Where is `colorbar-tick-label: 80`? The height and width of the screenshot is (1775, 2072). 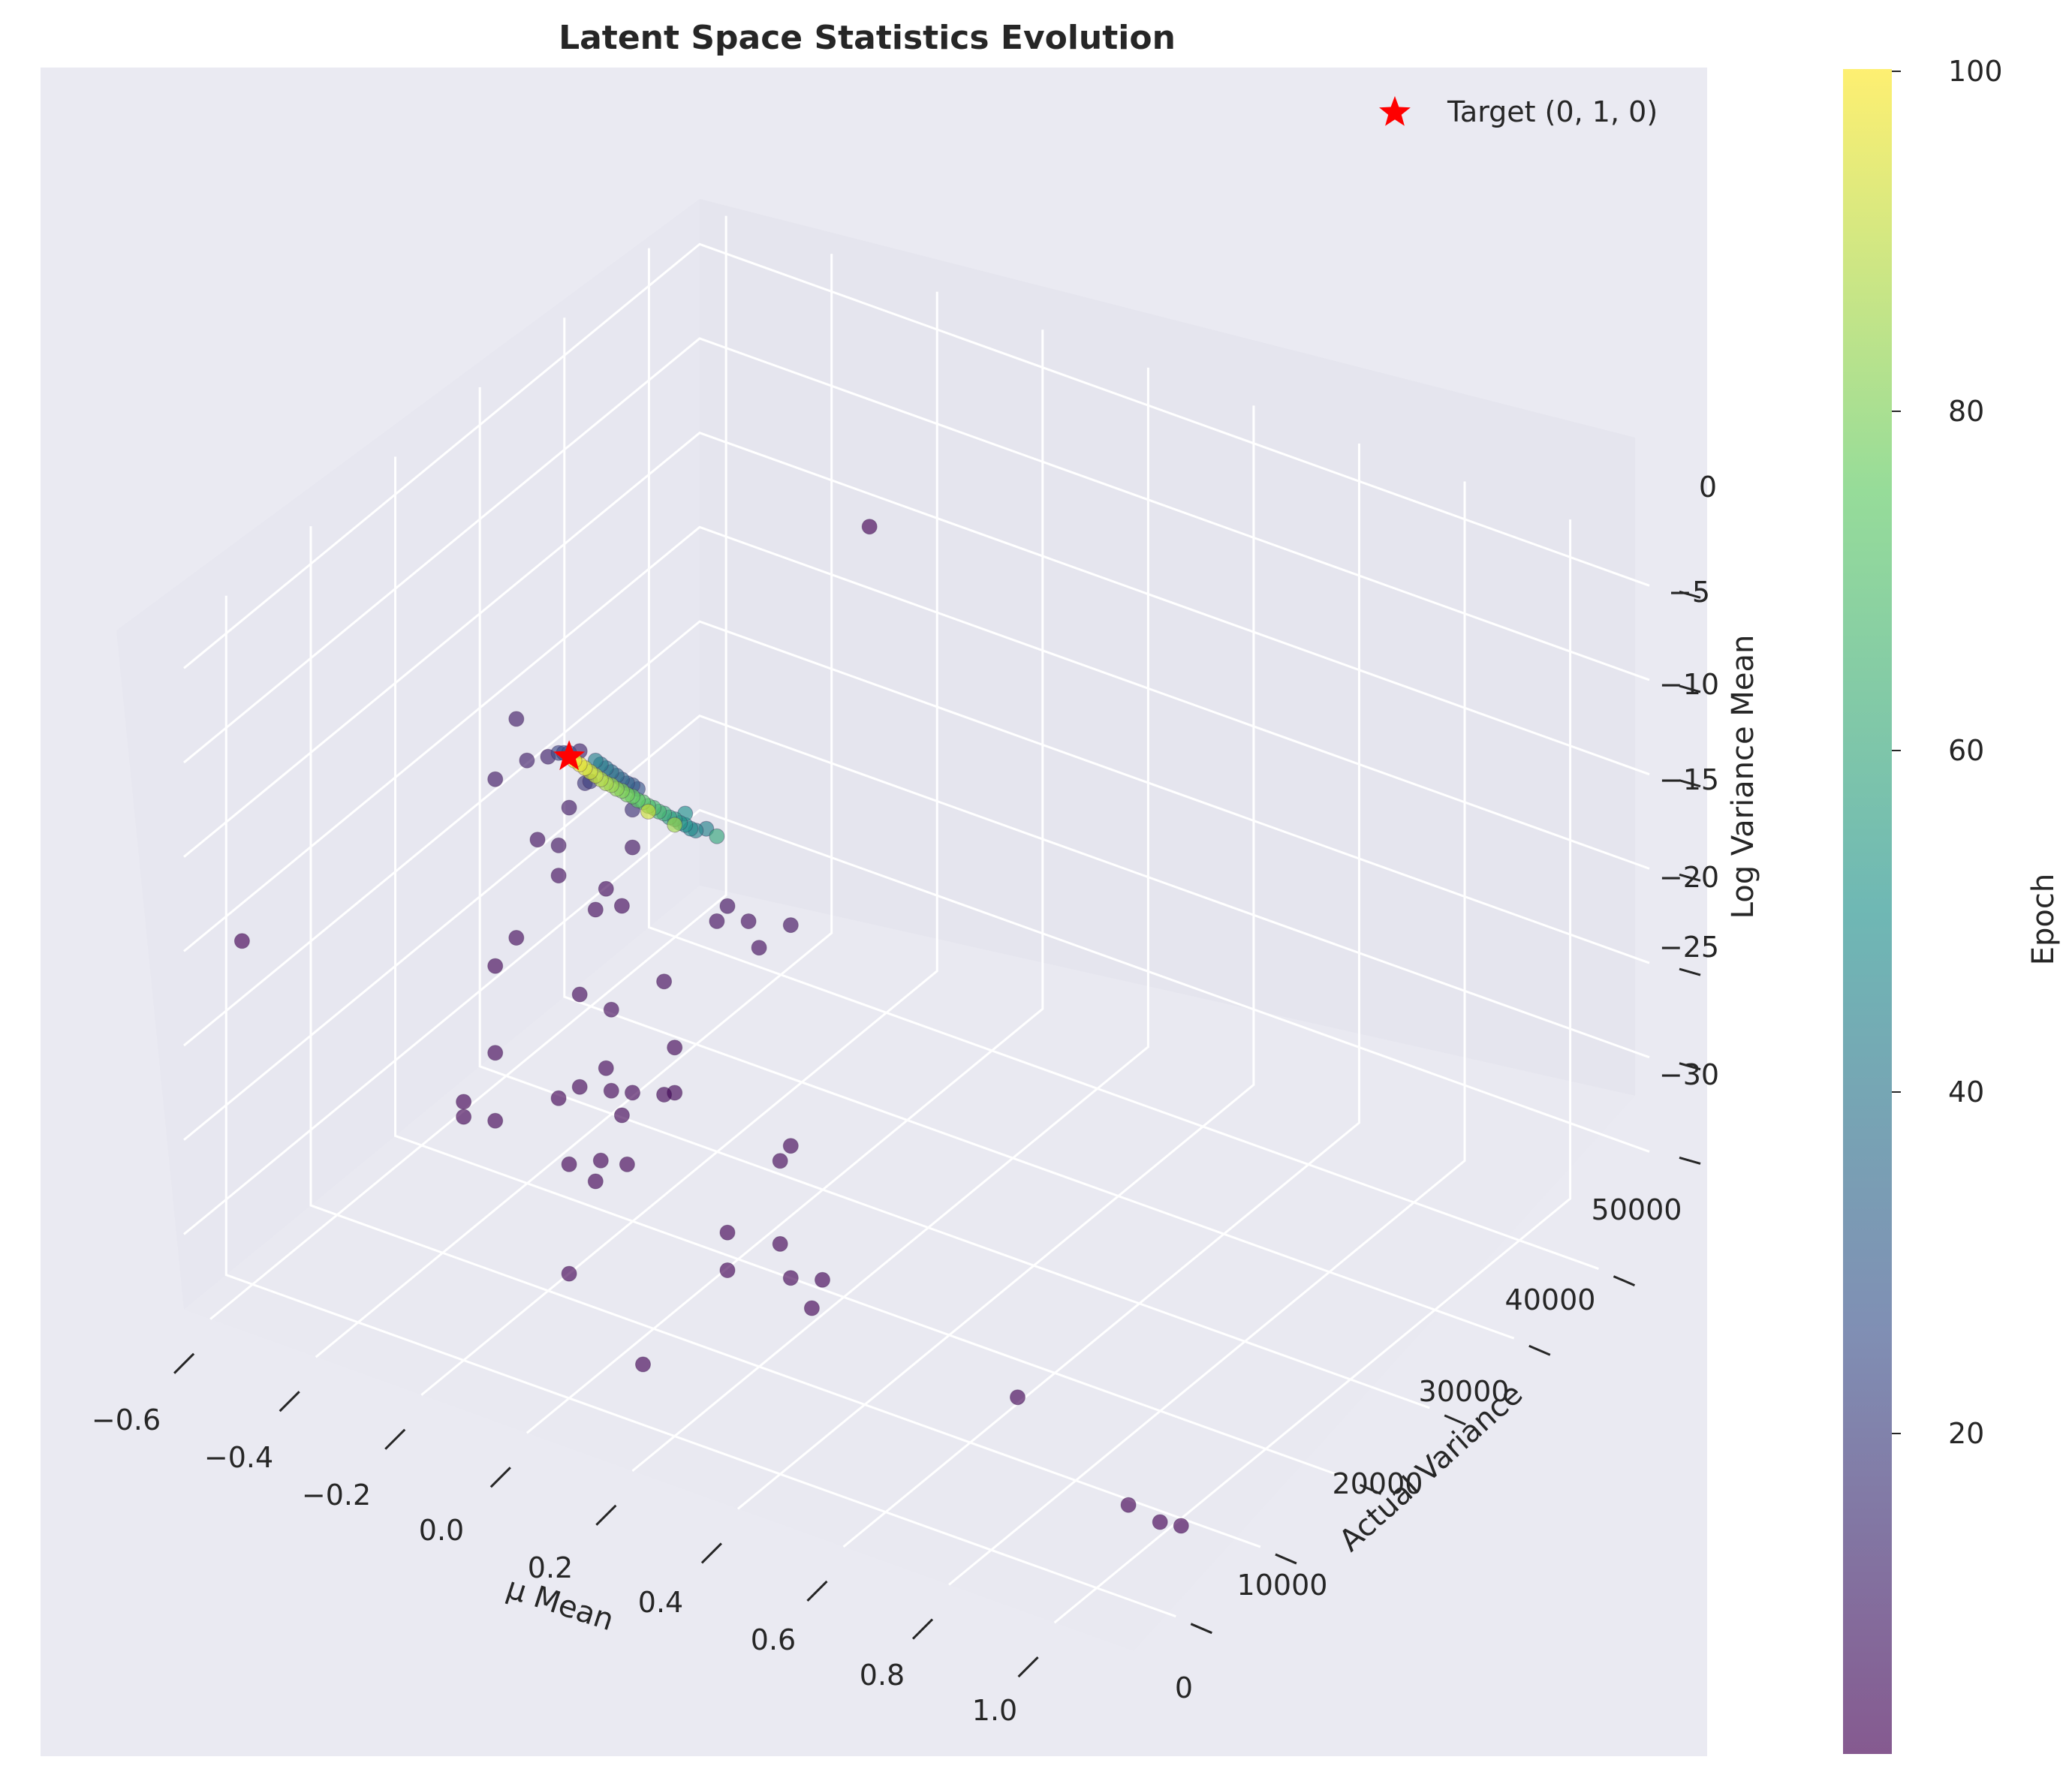
colorbar-tick-label: 80 is located at coordinates (1966, 411).